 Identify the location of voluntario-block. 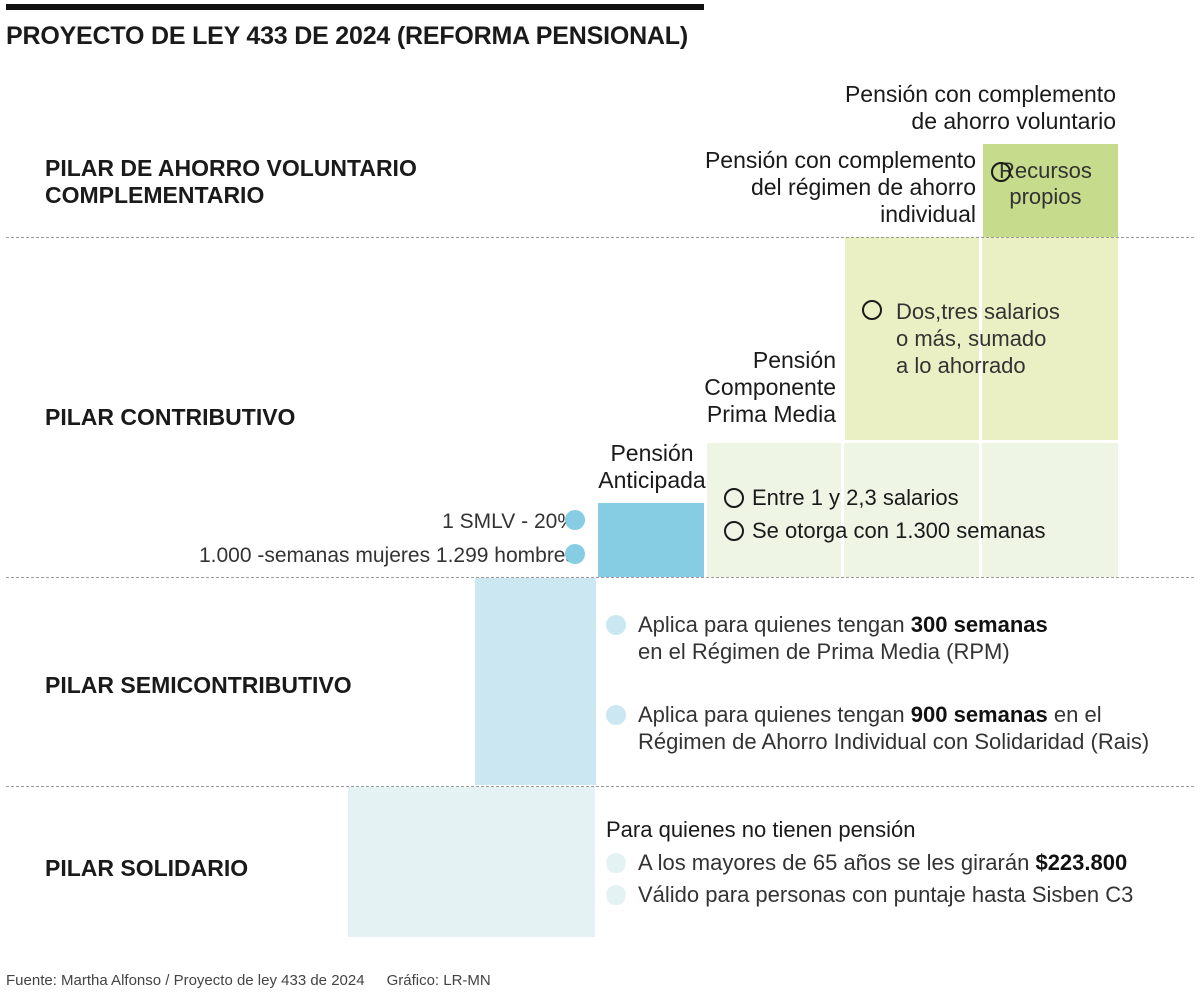
(1050, 190).